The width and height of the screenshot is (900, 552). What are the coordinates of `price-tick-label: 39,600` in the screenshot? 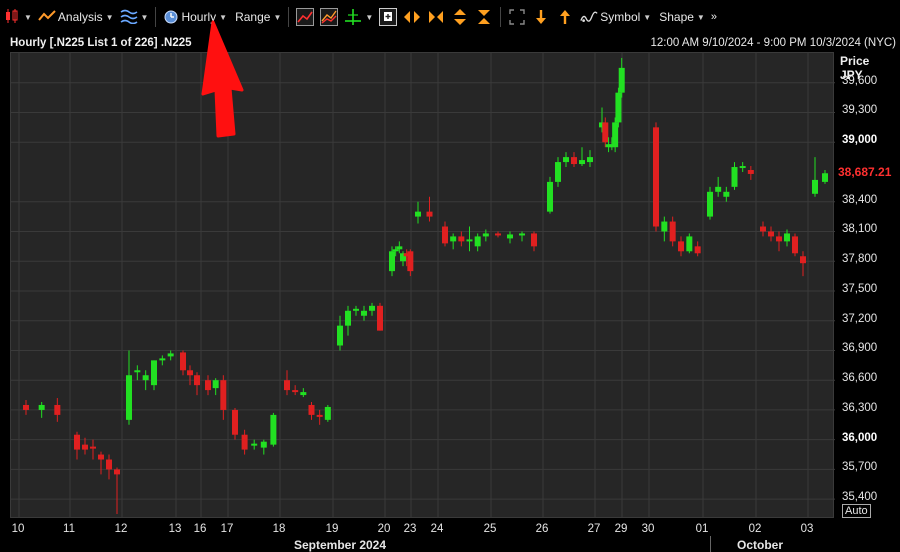 It's located at (860, 80).